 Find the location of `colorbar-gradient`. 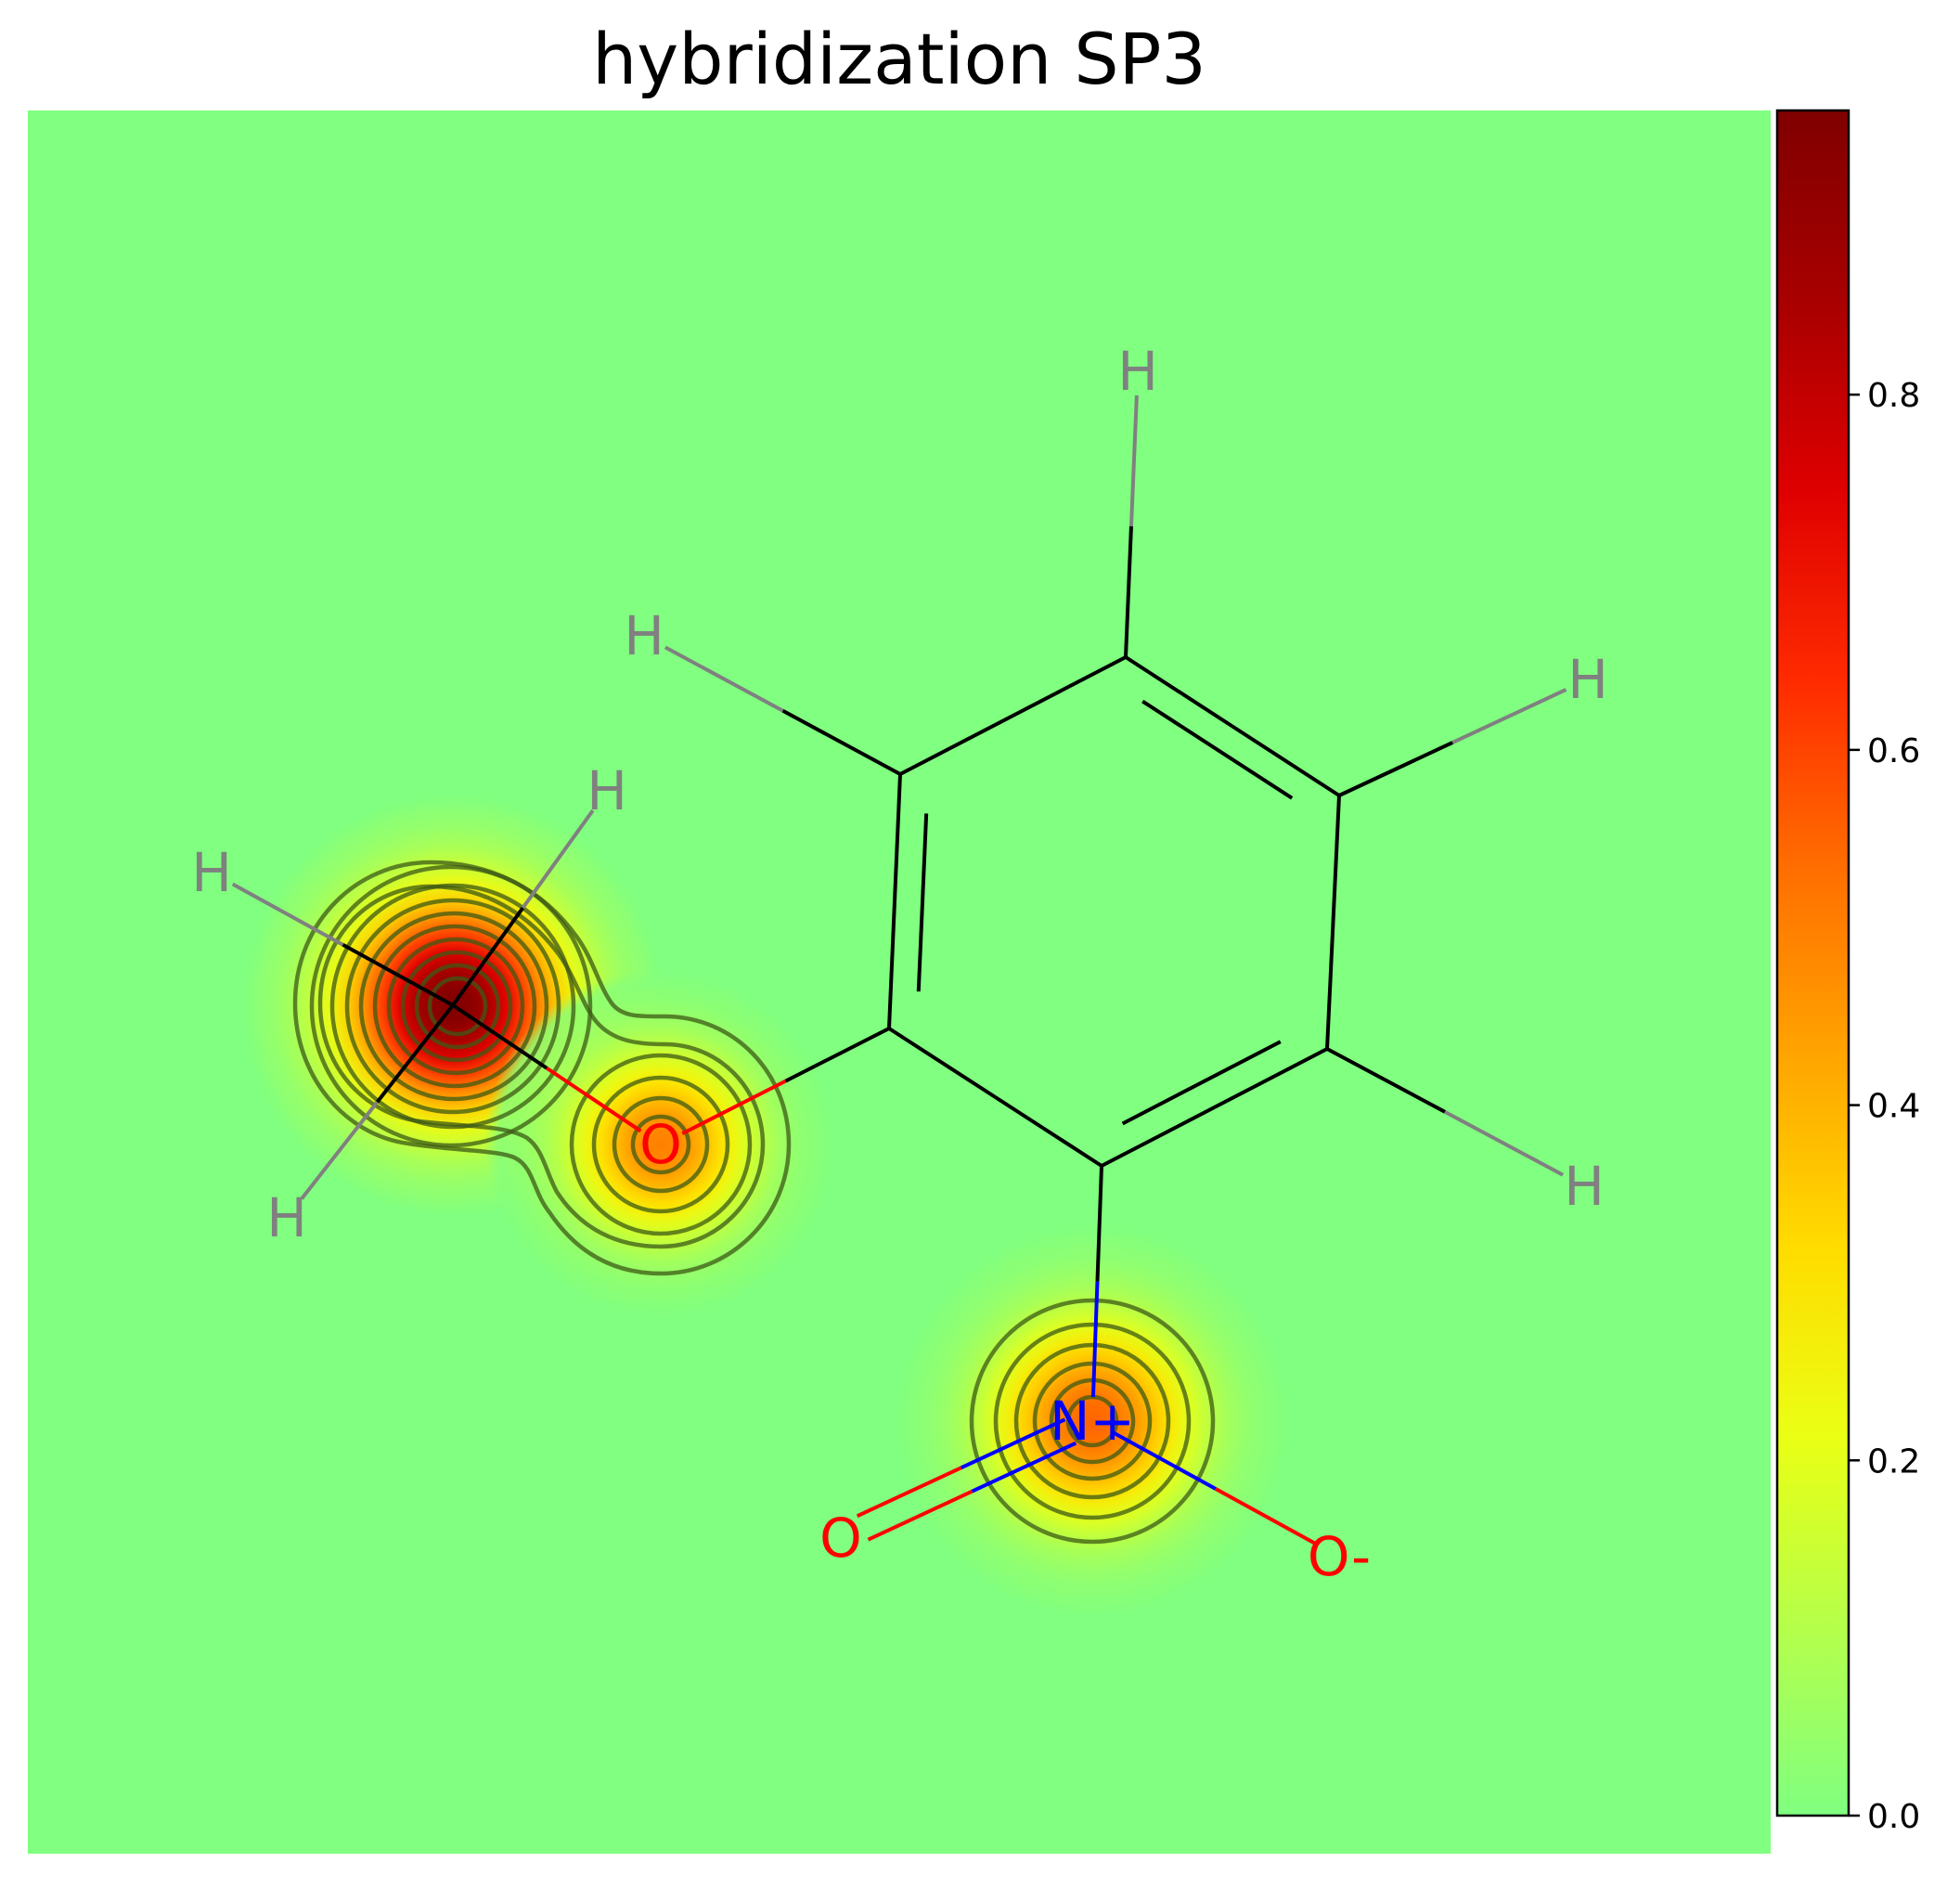

colorbar-gradient is located at coordinates (1812, 963).